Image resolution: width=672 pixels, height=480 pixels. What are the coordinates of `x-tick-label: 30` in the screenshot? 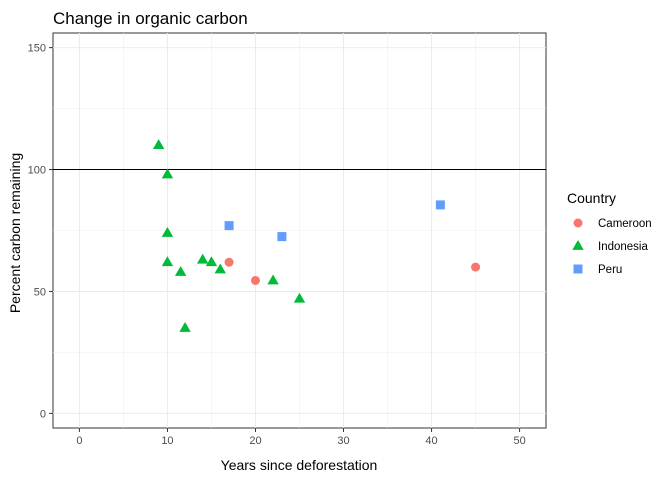 It's located at (343, 441).